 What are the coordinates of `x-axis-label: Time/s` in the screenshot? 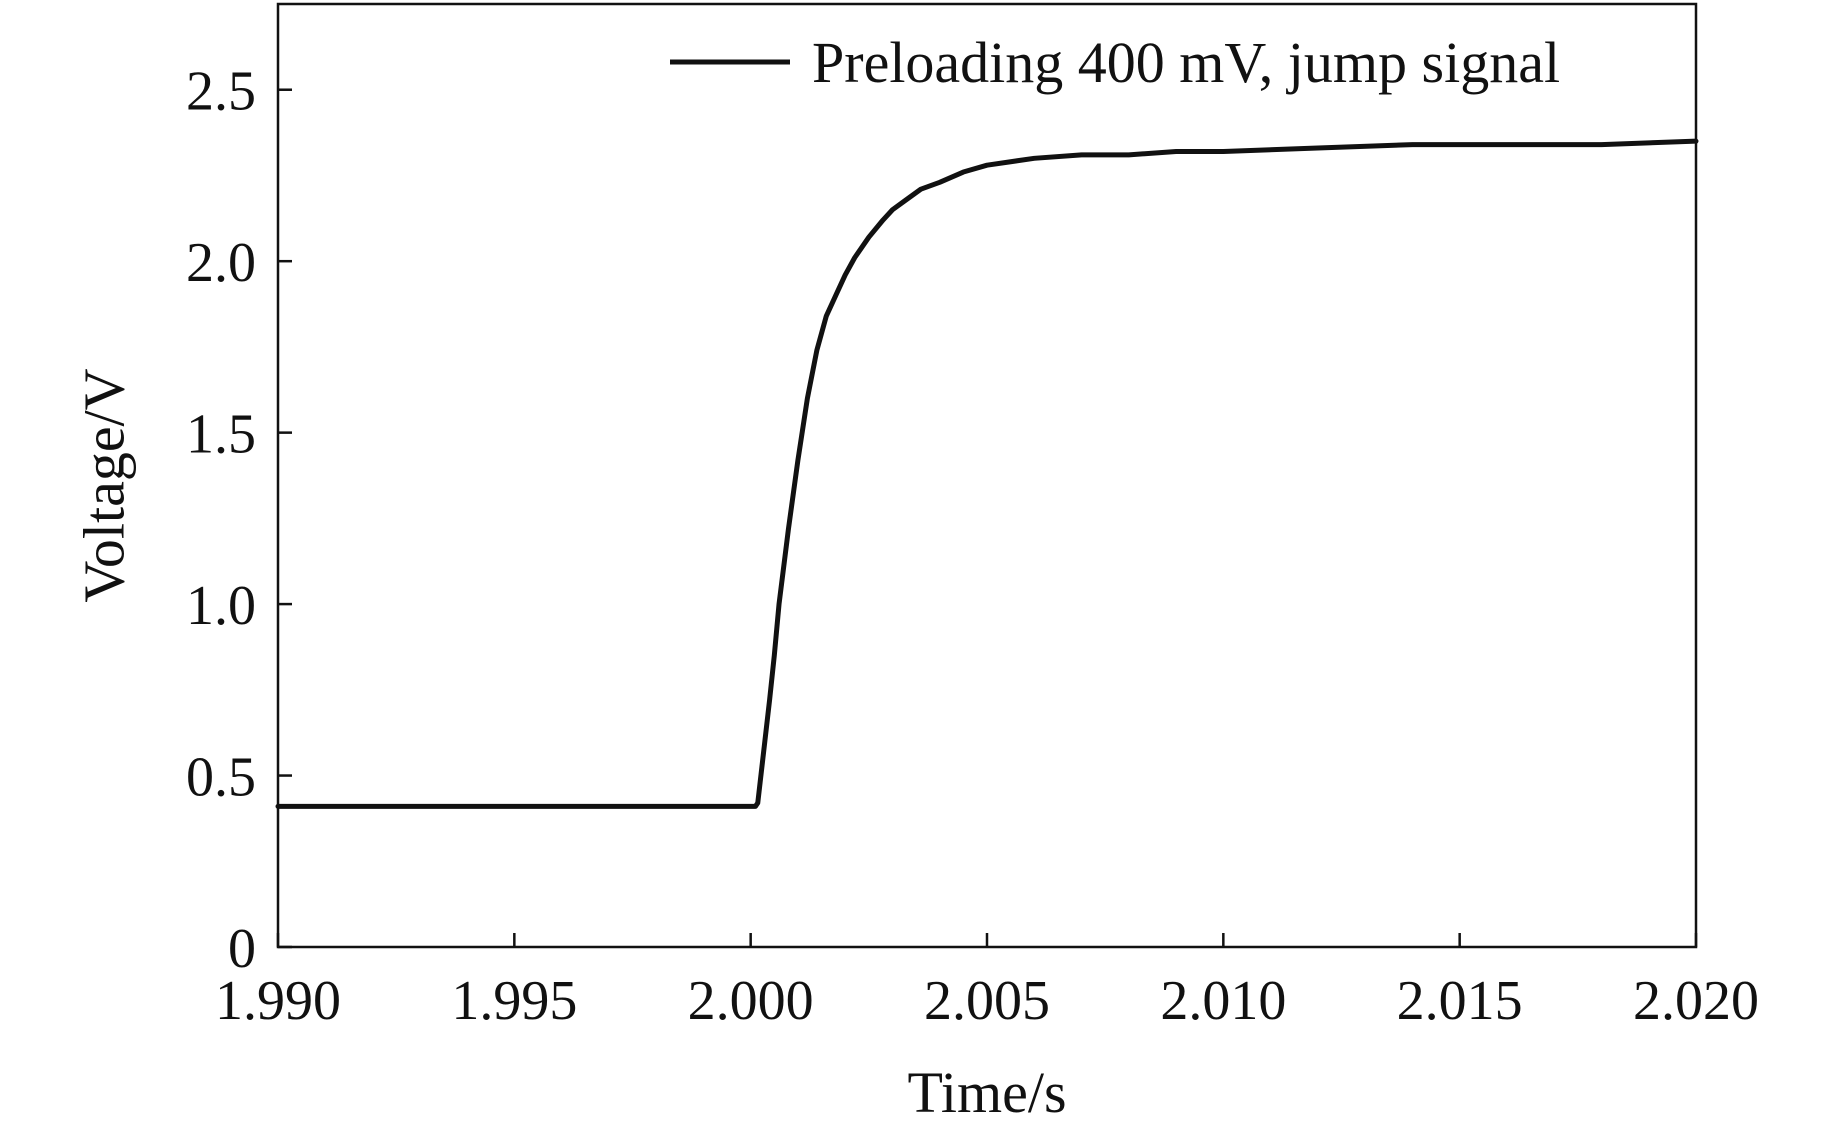 It's located at (986, 1092).